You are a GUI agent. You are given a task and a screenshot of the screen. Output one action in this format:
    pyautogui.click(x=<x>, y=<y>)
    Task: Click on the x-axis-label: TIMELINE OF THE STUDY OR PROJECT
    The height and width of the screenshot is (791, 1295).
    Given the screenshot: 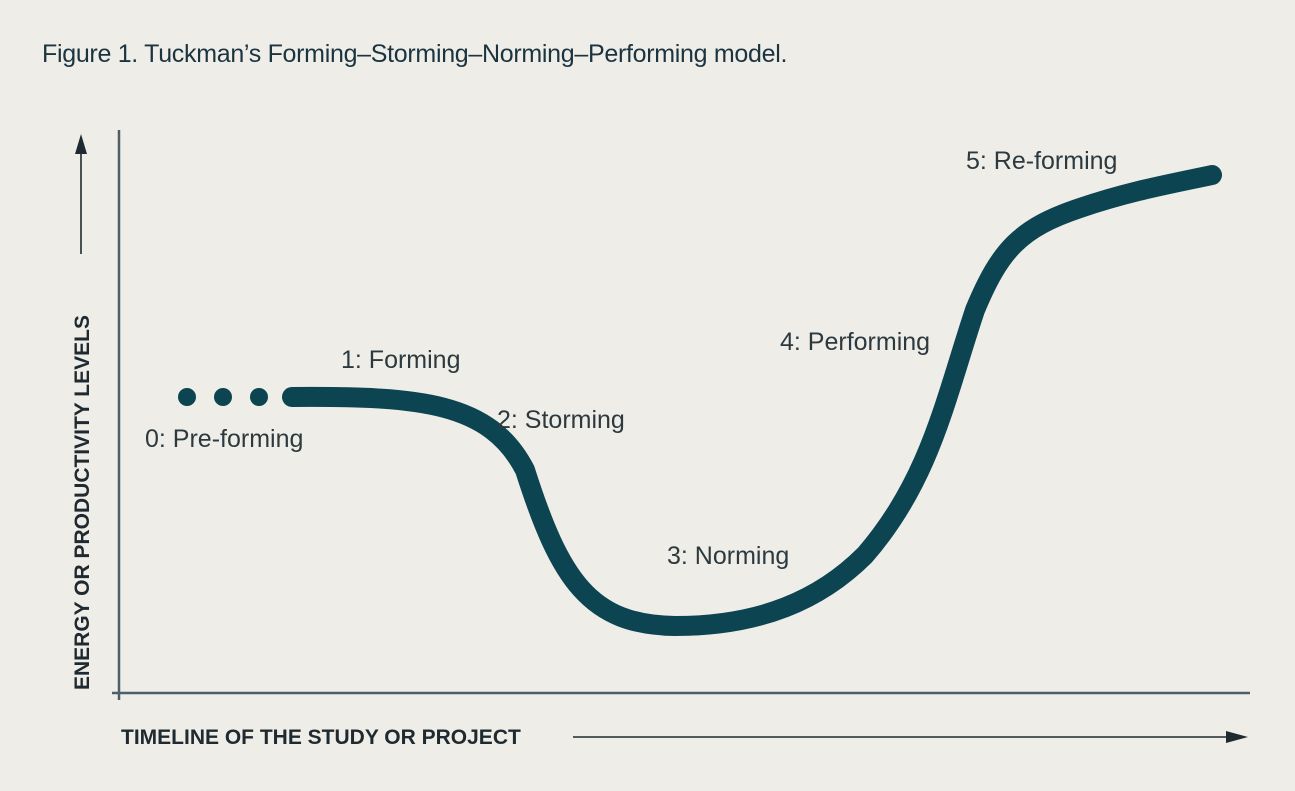 What is the action you would take?
    pyautogui.click(x=321, y=737)
    